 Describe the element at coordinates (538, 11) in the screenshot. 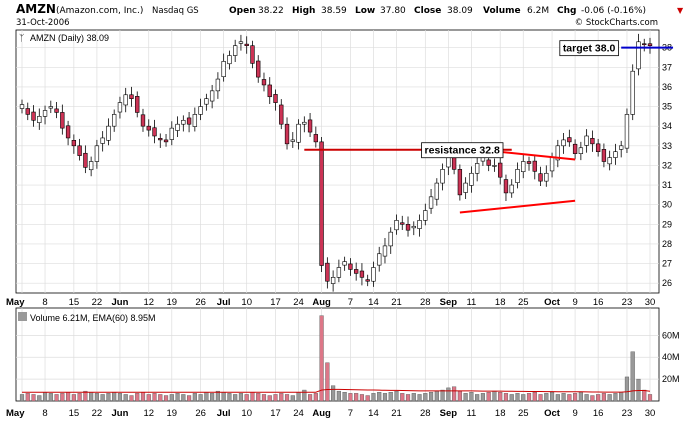

I see `volume-value: 6.2M` at that location.